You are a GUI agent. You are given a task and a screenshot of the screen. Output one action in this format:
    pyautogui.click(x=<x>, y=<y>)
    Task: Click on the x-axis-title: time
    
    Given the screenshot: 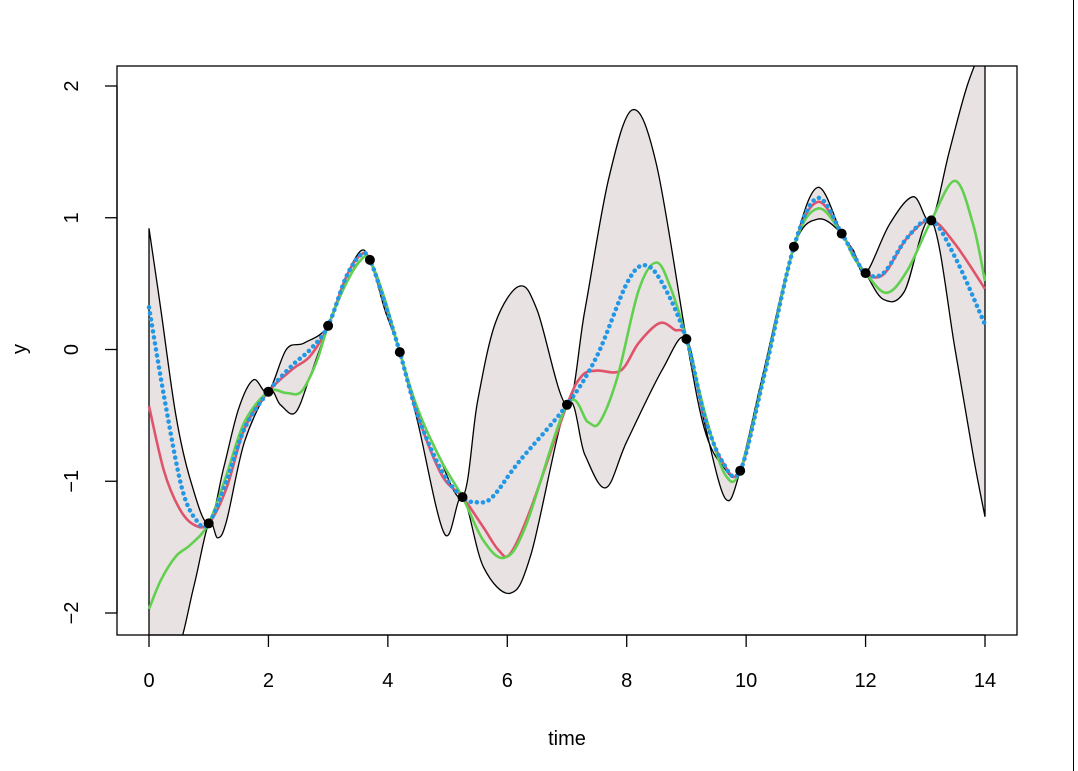 What is the action you would take?
    pyautogui.click(x=567, y=739)
    